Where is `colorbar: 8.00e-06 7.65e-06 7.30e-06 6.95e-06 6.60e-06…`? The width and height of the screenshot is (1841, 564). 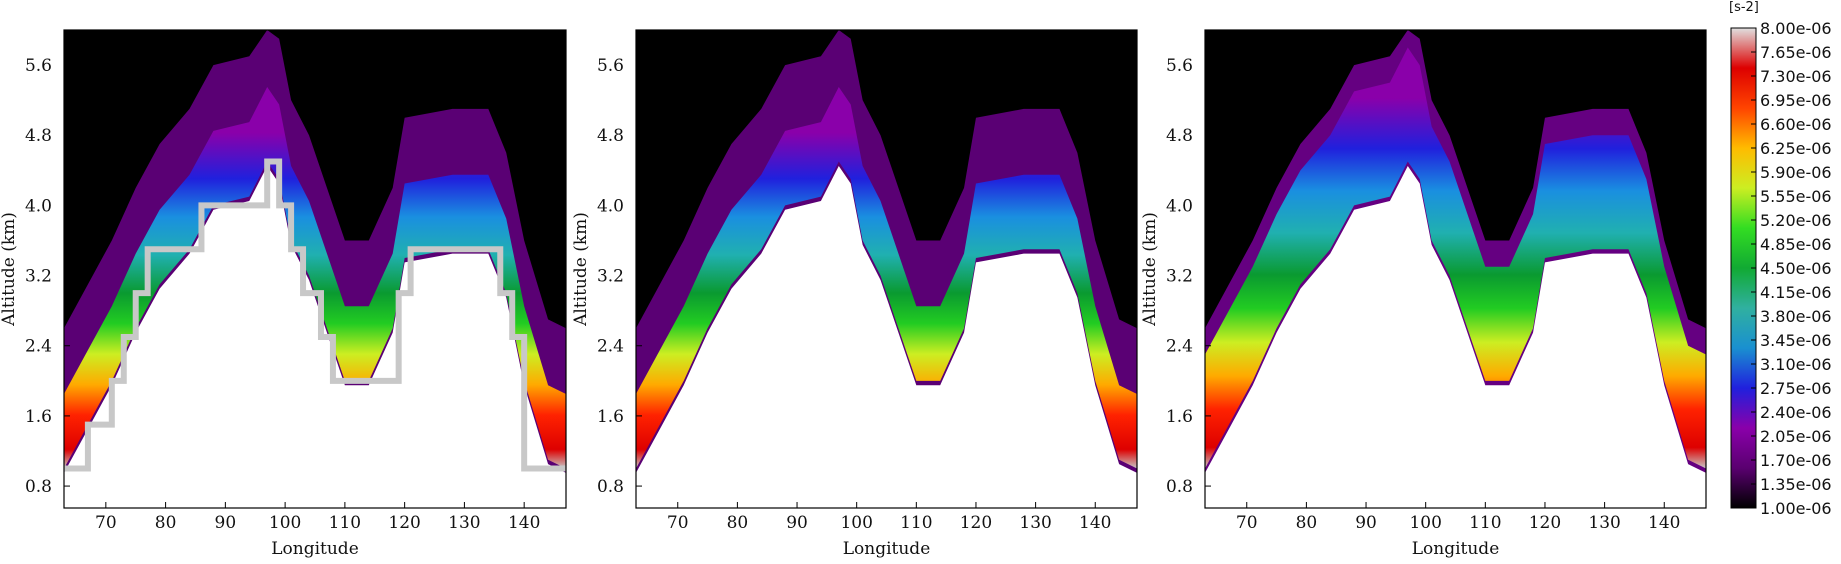 colorbar: 8.00e-06 7.65e-06 7.30e-06 6.95e-06 6.60e-06… is located at coordinates (1780, 259).